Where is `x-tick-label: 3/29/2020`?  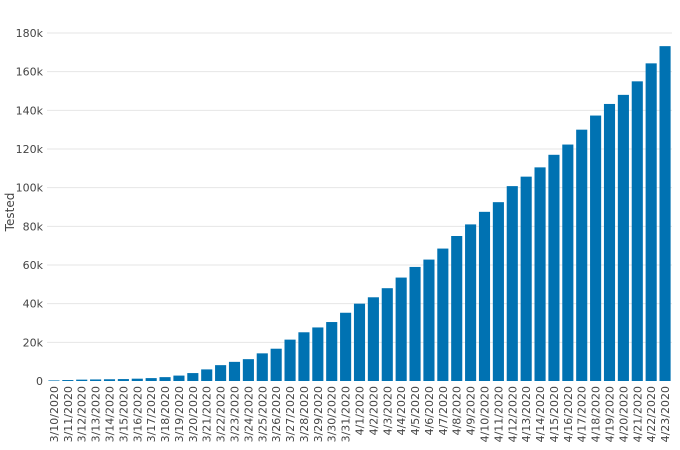
x-tick-label: 3/29/2020 is located at coordinates (318, 414).